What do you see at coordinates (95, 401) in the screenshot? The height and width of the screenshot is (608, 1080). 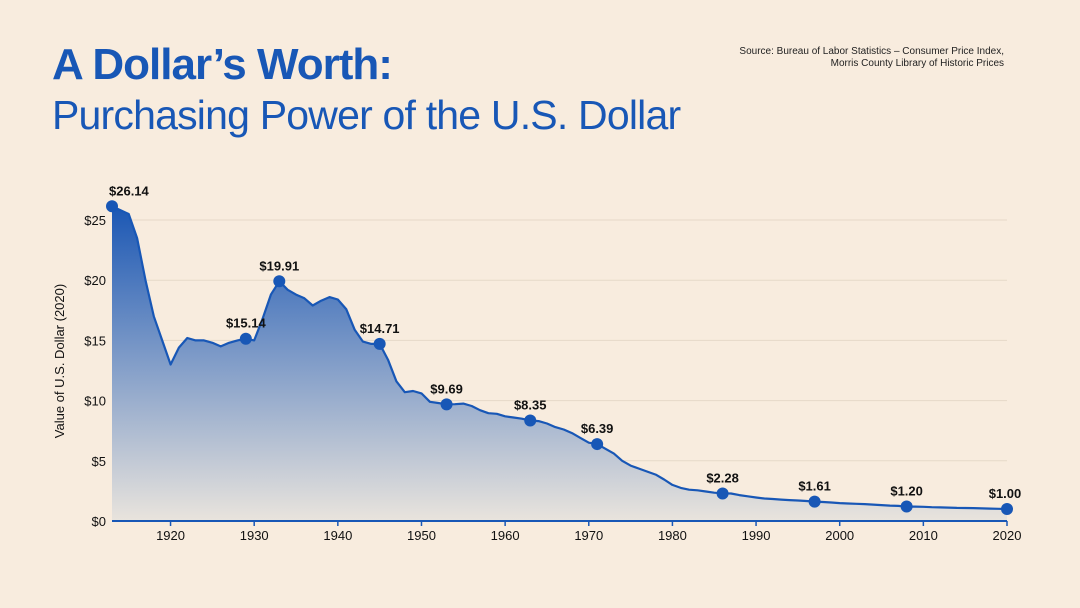 I see `y-tick-label: $10` at bounding box center [95, 401].